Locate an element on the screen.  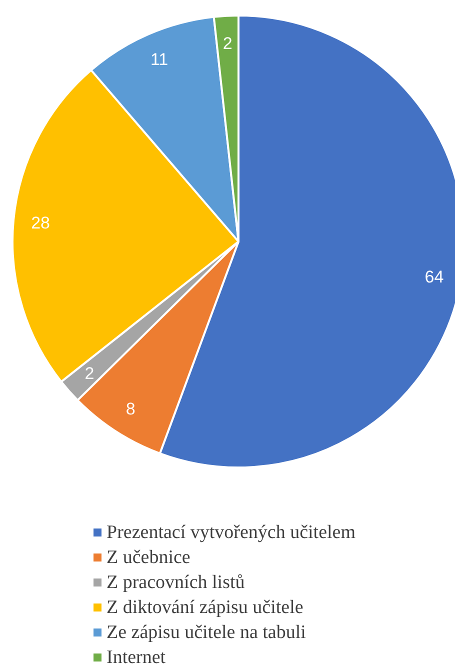
legend-label: Prezentací vytvořených učitelem is located at coordinates (231, 532).